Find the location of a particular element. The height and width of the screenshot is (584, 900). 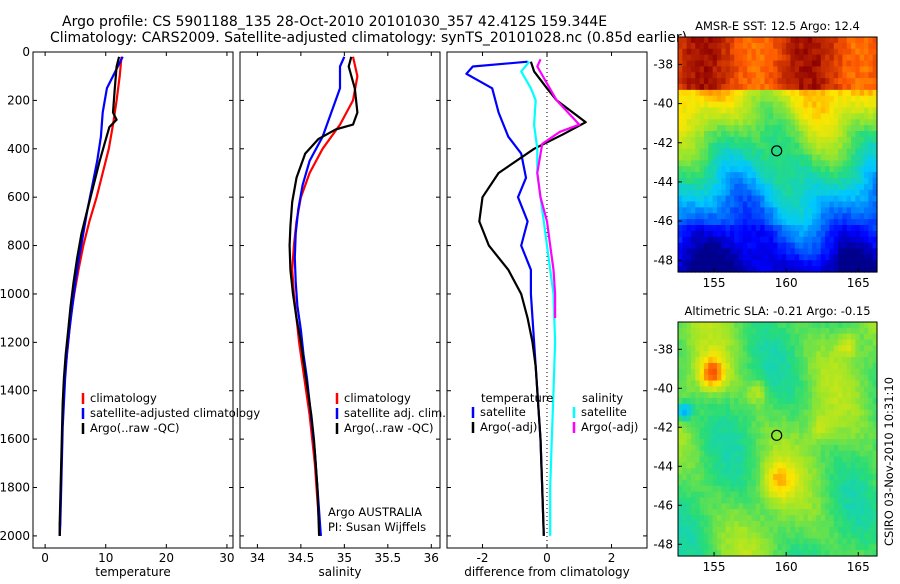

x-tick-label: 35 is located at coordinates (344, 558).